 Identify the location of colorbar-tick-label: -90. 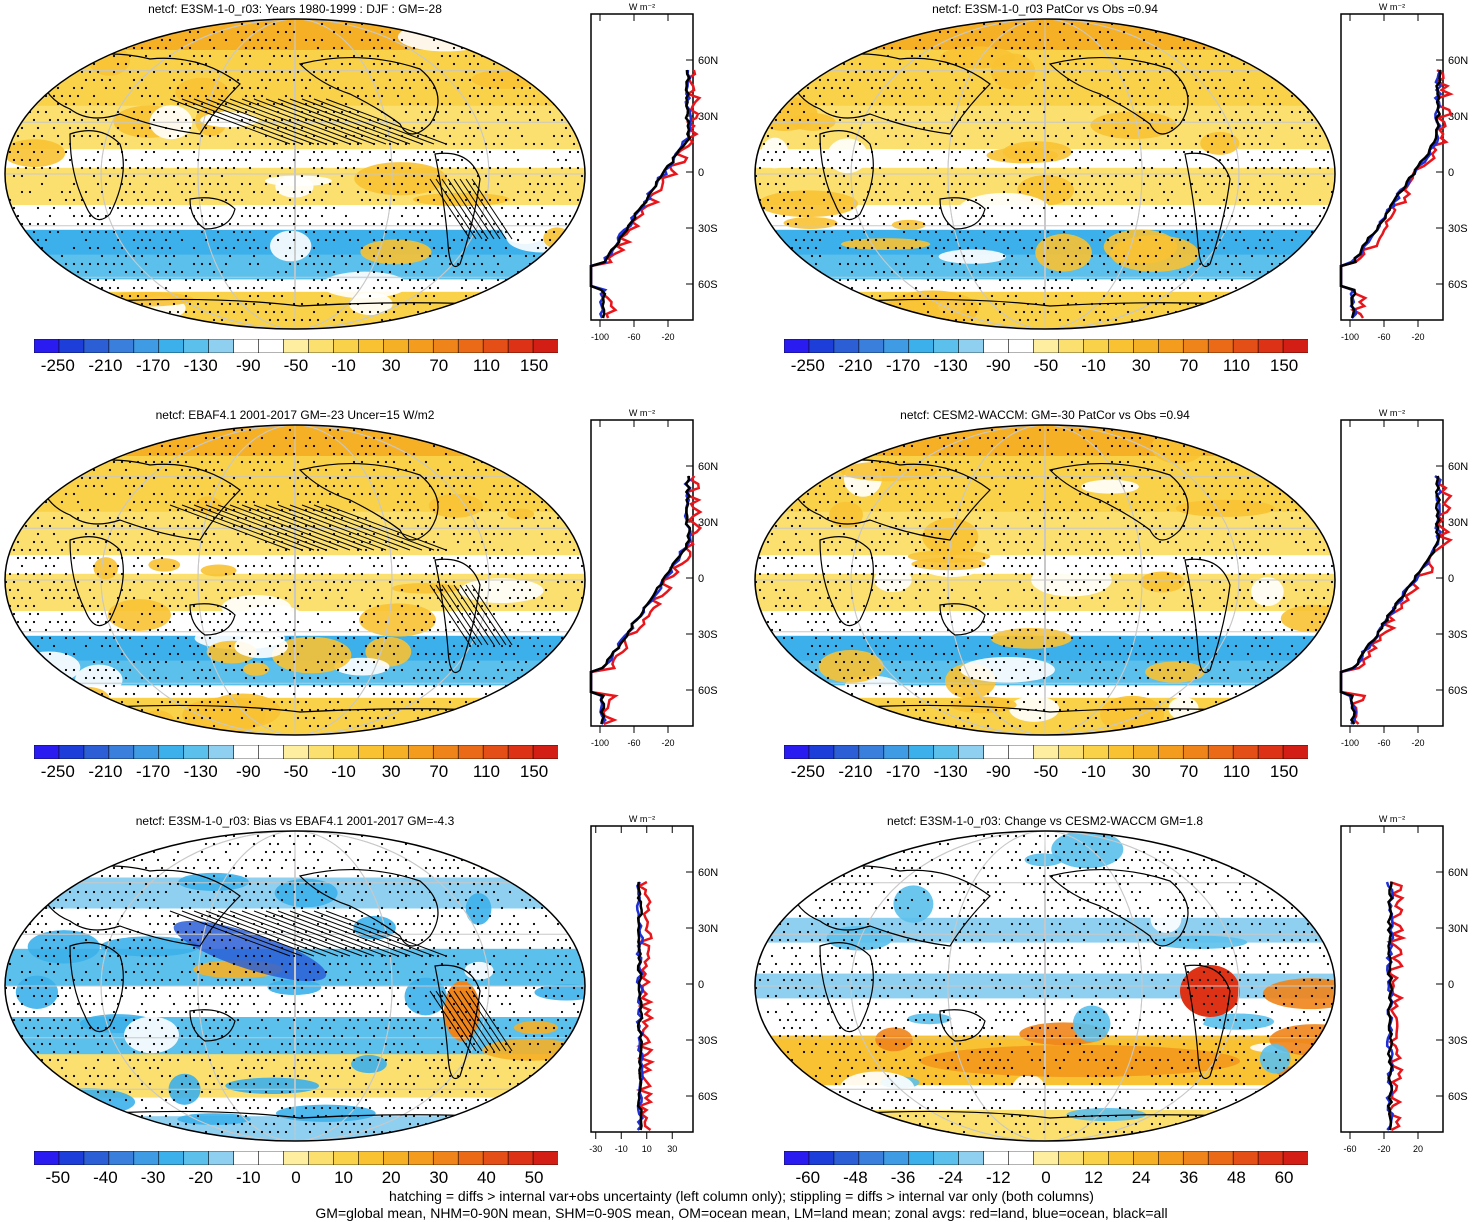
(249, 772).